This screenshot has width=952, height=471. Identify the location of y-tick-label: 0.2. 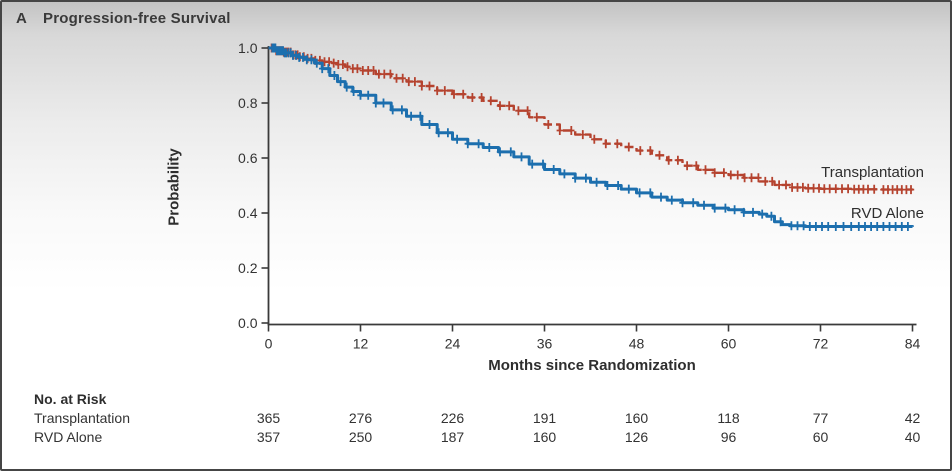
(248, 268).